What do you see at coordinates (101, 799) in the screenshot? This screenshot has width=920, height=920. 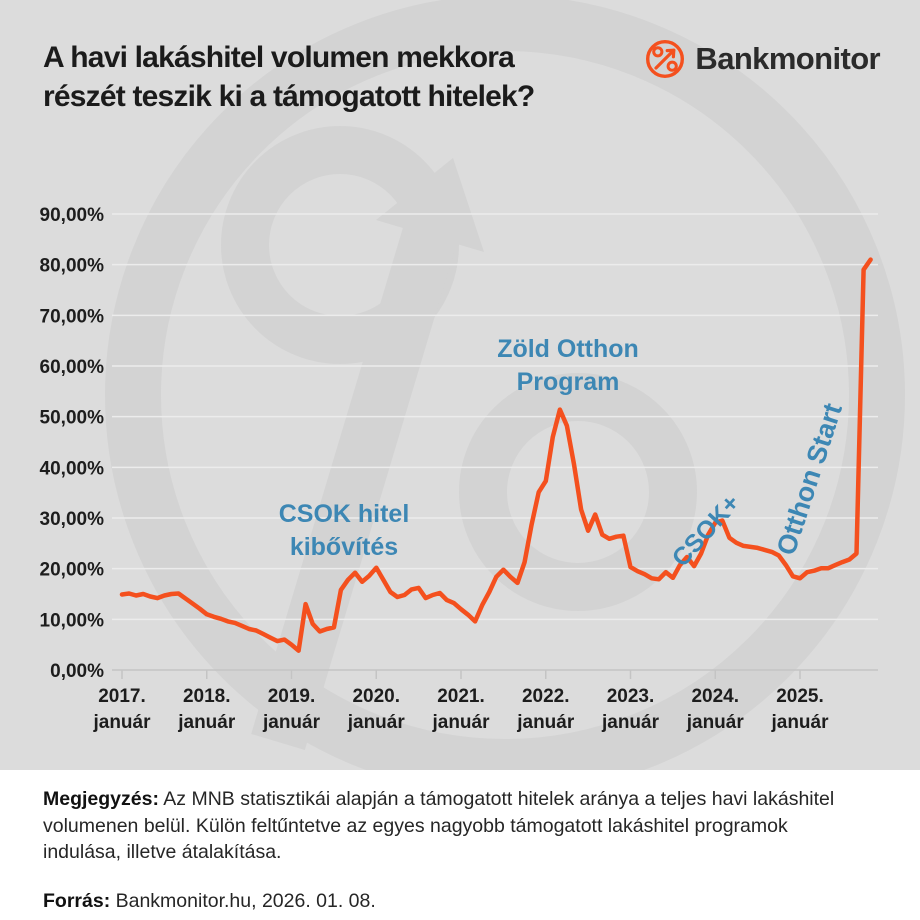 I see `note-label: Megjegyzés:` at bounding box center [101, 799].